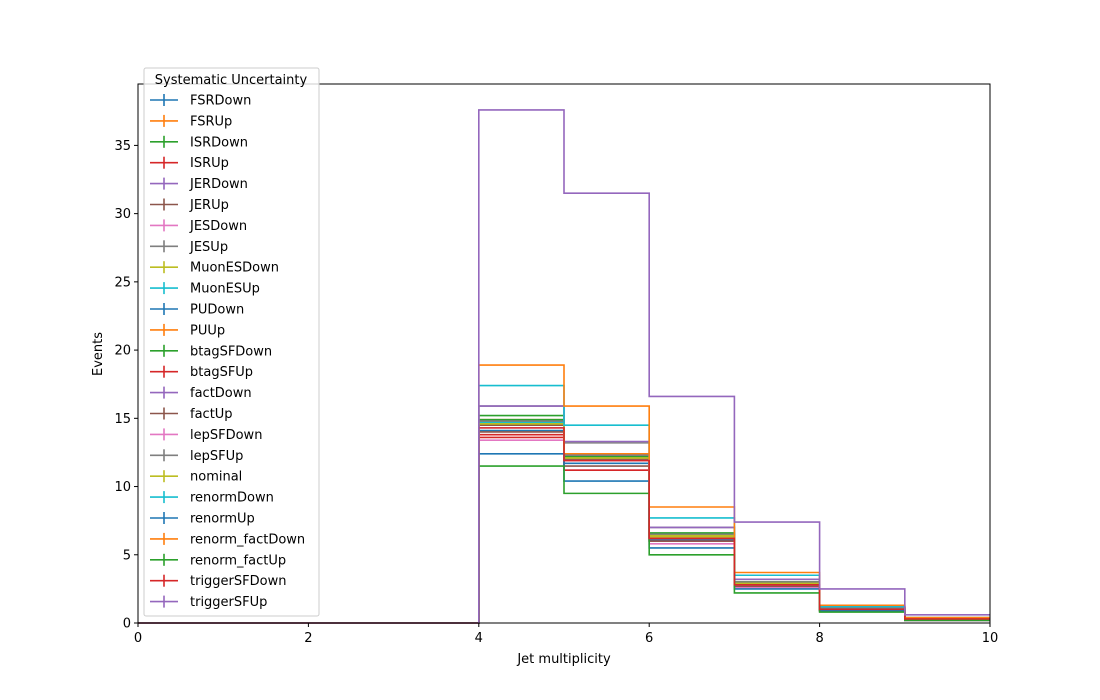  Describe the element at coordinates (218, 226) in the screenshot. I see `legend-label: JESDown` at that location.